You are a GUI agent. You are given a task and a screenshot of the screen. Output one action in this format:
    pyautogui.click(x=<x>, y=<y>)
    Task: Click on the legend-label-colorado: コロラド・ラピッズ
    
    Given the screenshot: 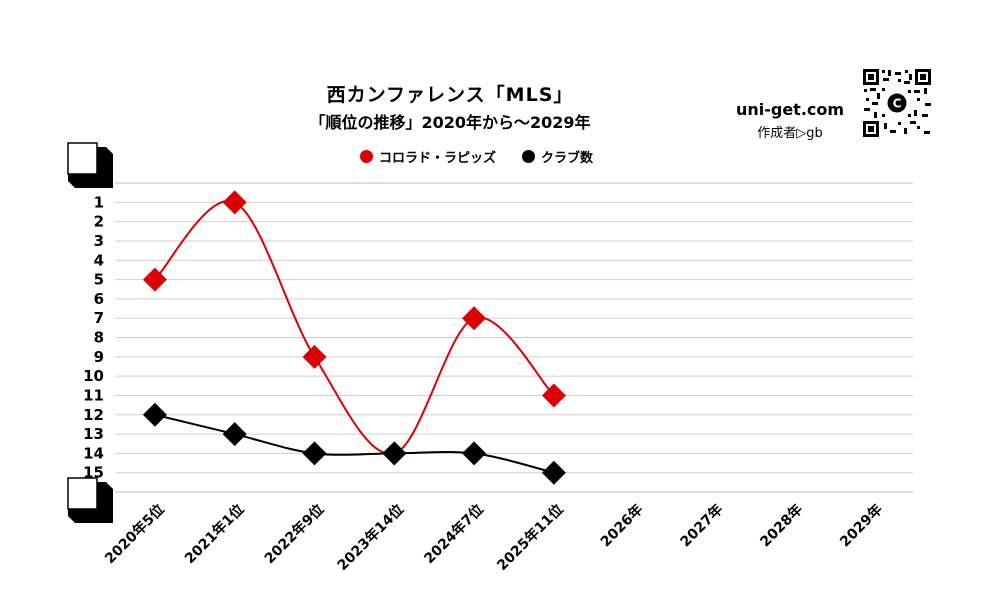 What is the action you would take?
    pyautogui.click(x=438, y=158)
    